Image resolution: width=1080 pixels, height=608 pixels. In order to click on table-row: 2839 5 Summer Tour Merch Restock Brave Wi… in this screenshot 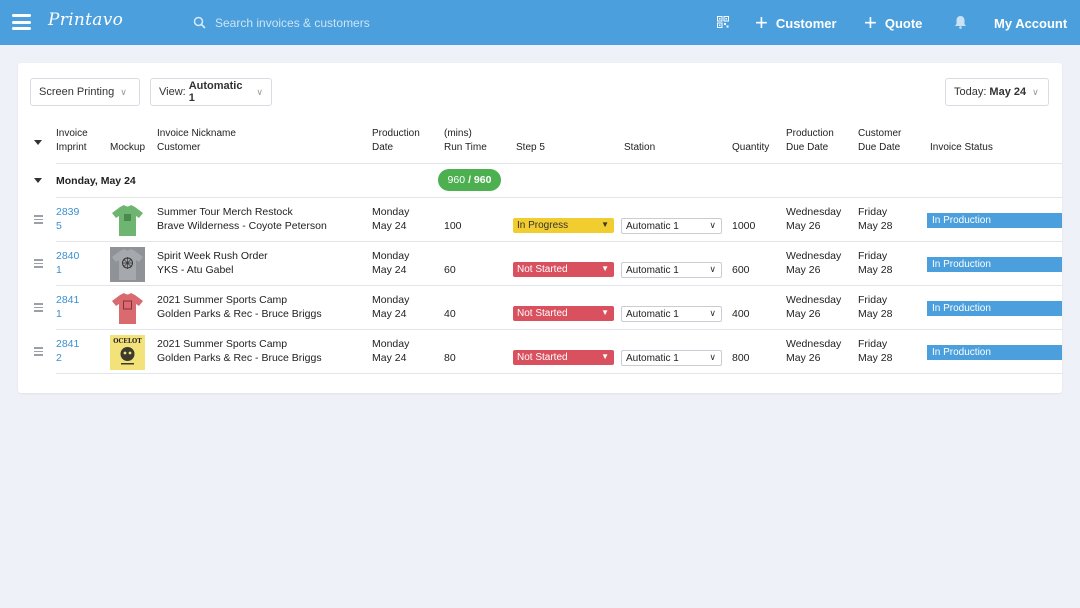, I will do `click(540, 220)`.